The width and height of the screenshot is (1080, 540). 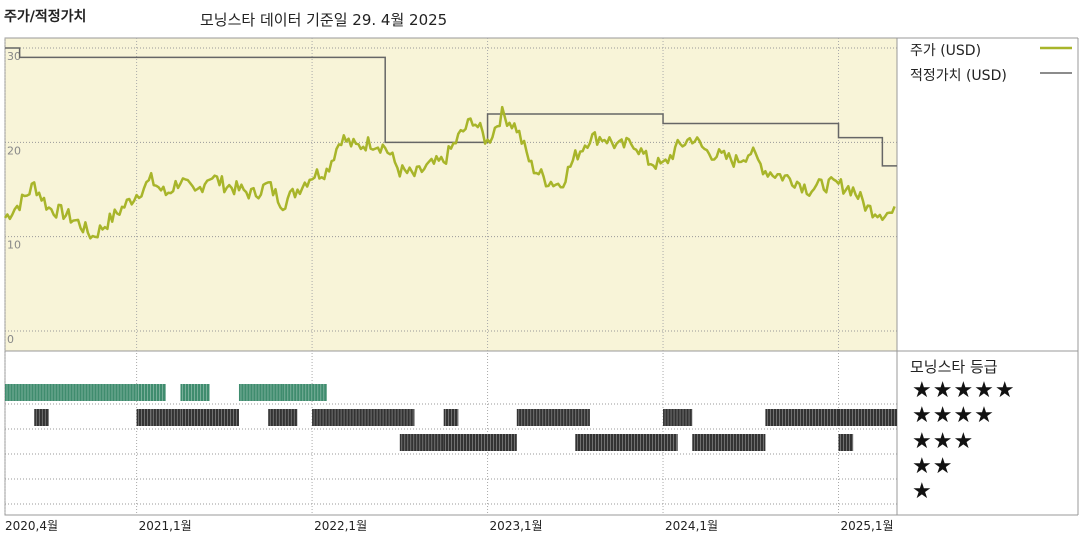 I want to click on five-star-label: ★★★★★, so click(x=964, y=390).